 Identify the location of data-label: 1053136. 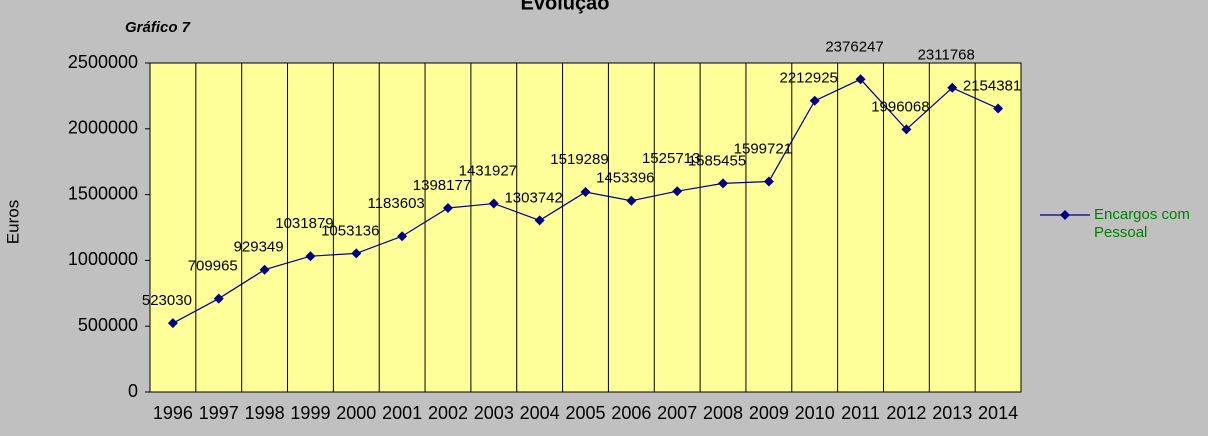
(350, 230).